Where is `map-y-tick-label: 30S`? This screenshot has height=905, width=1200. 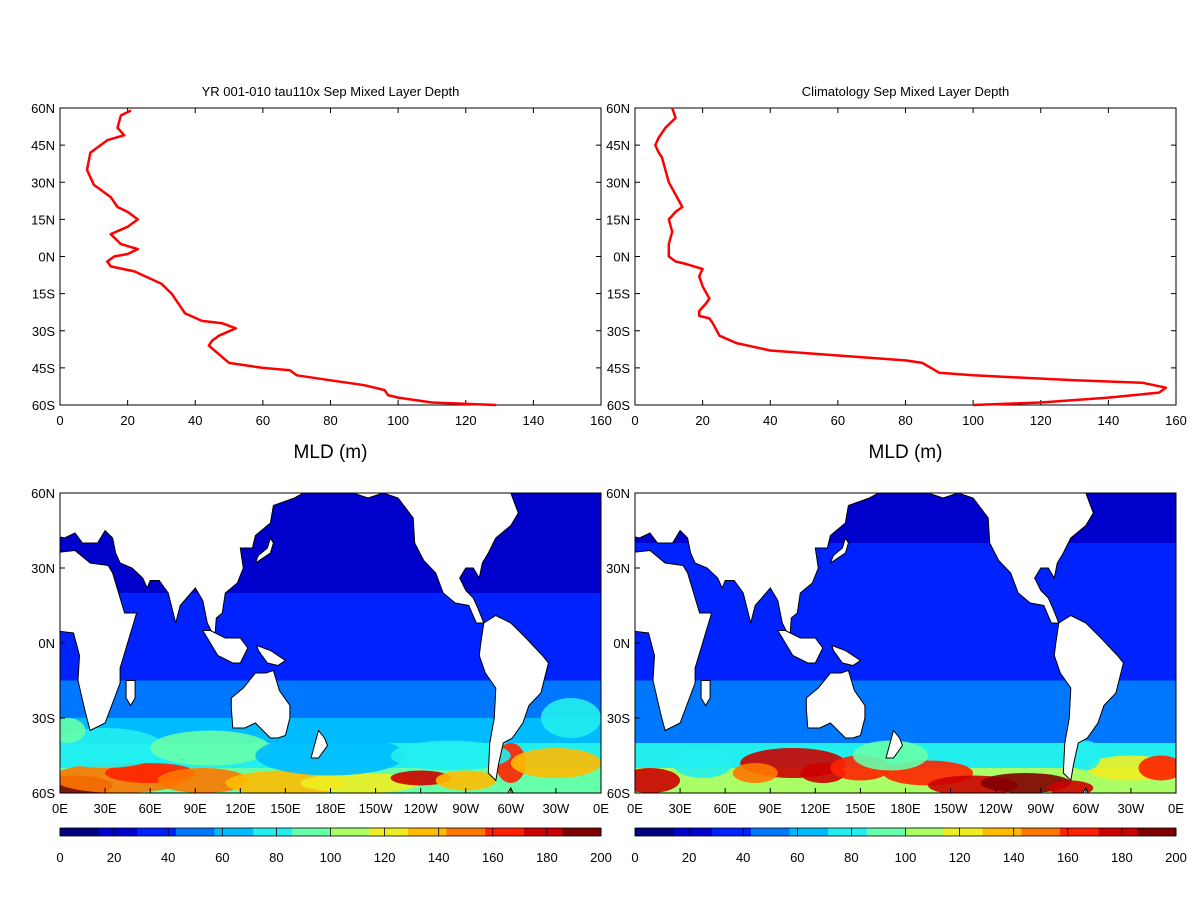 map-y-tick-label: 30S is located at coordinates (618, 718).